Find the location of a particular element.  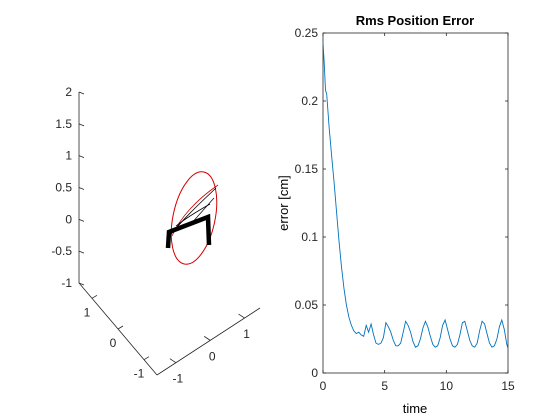

y-tick-label: 0.1 is located at coordinates (309, 237).